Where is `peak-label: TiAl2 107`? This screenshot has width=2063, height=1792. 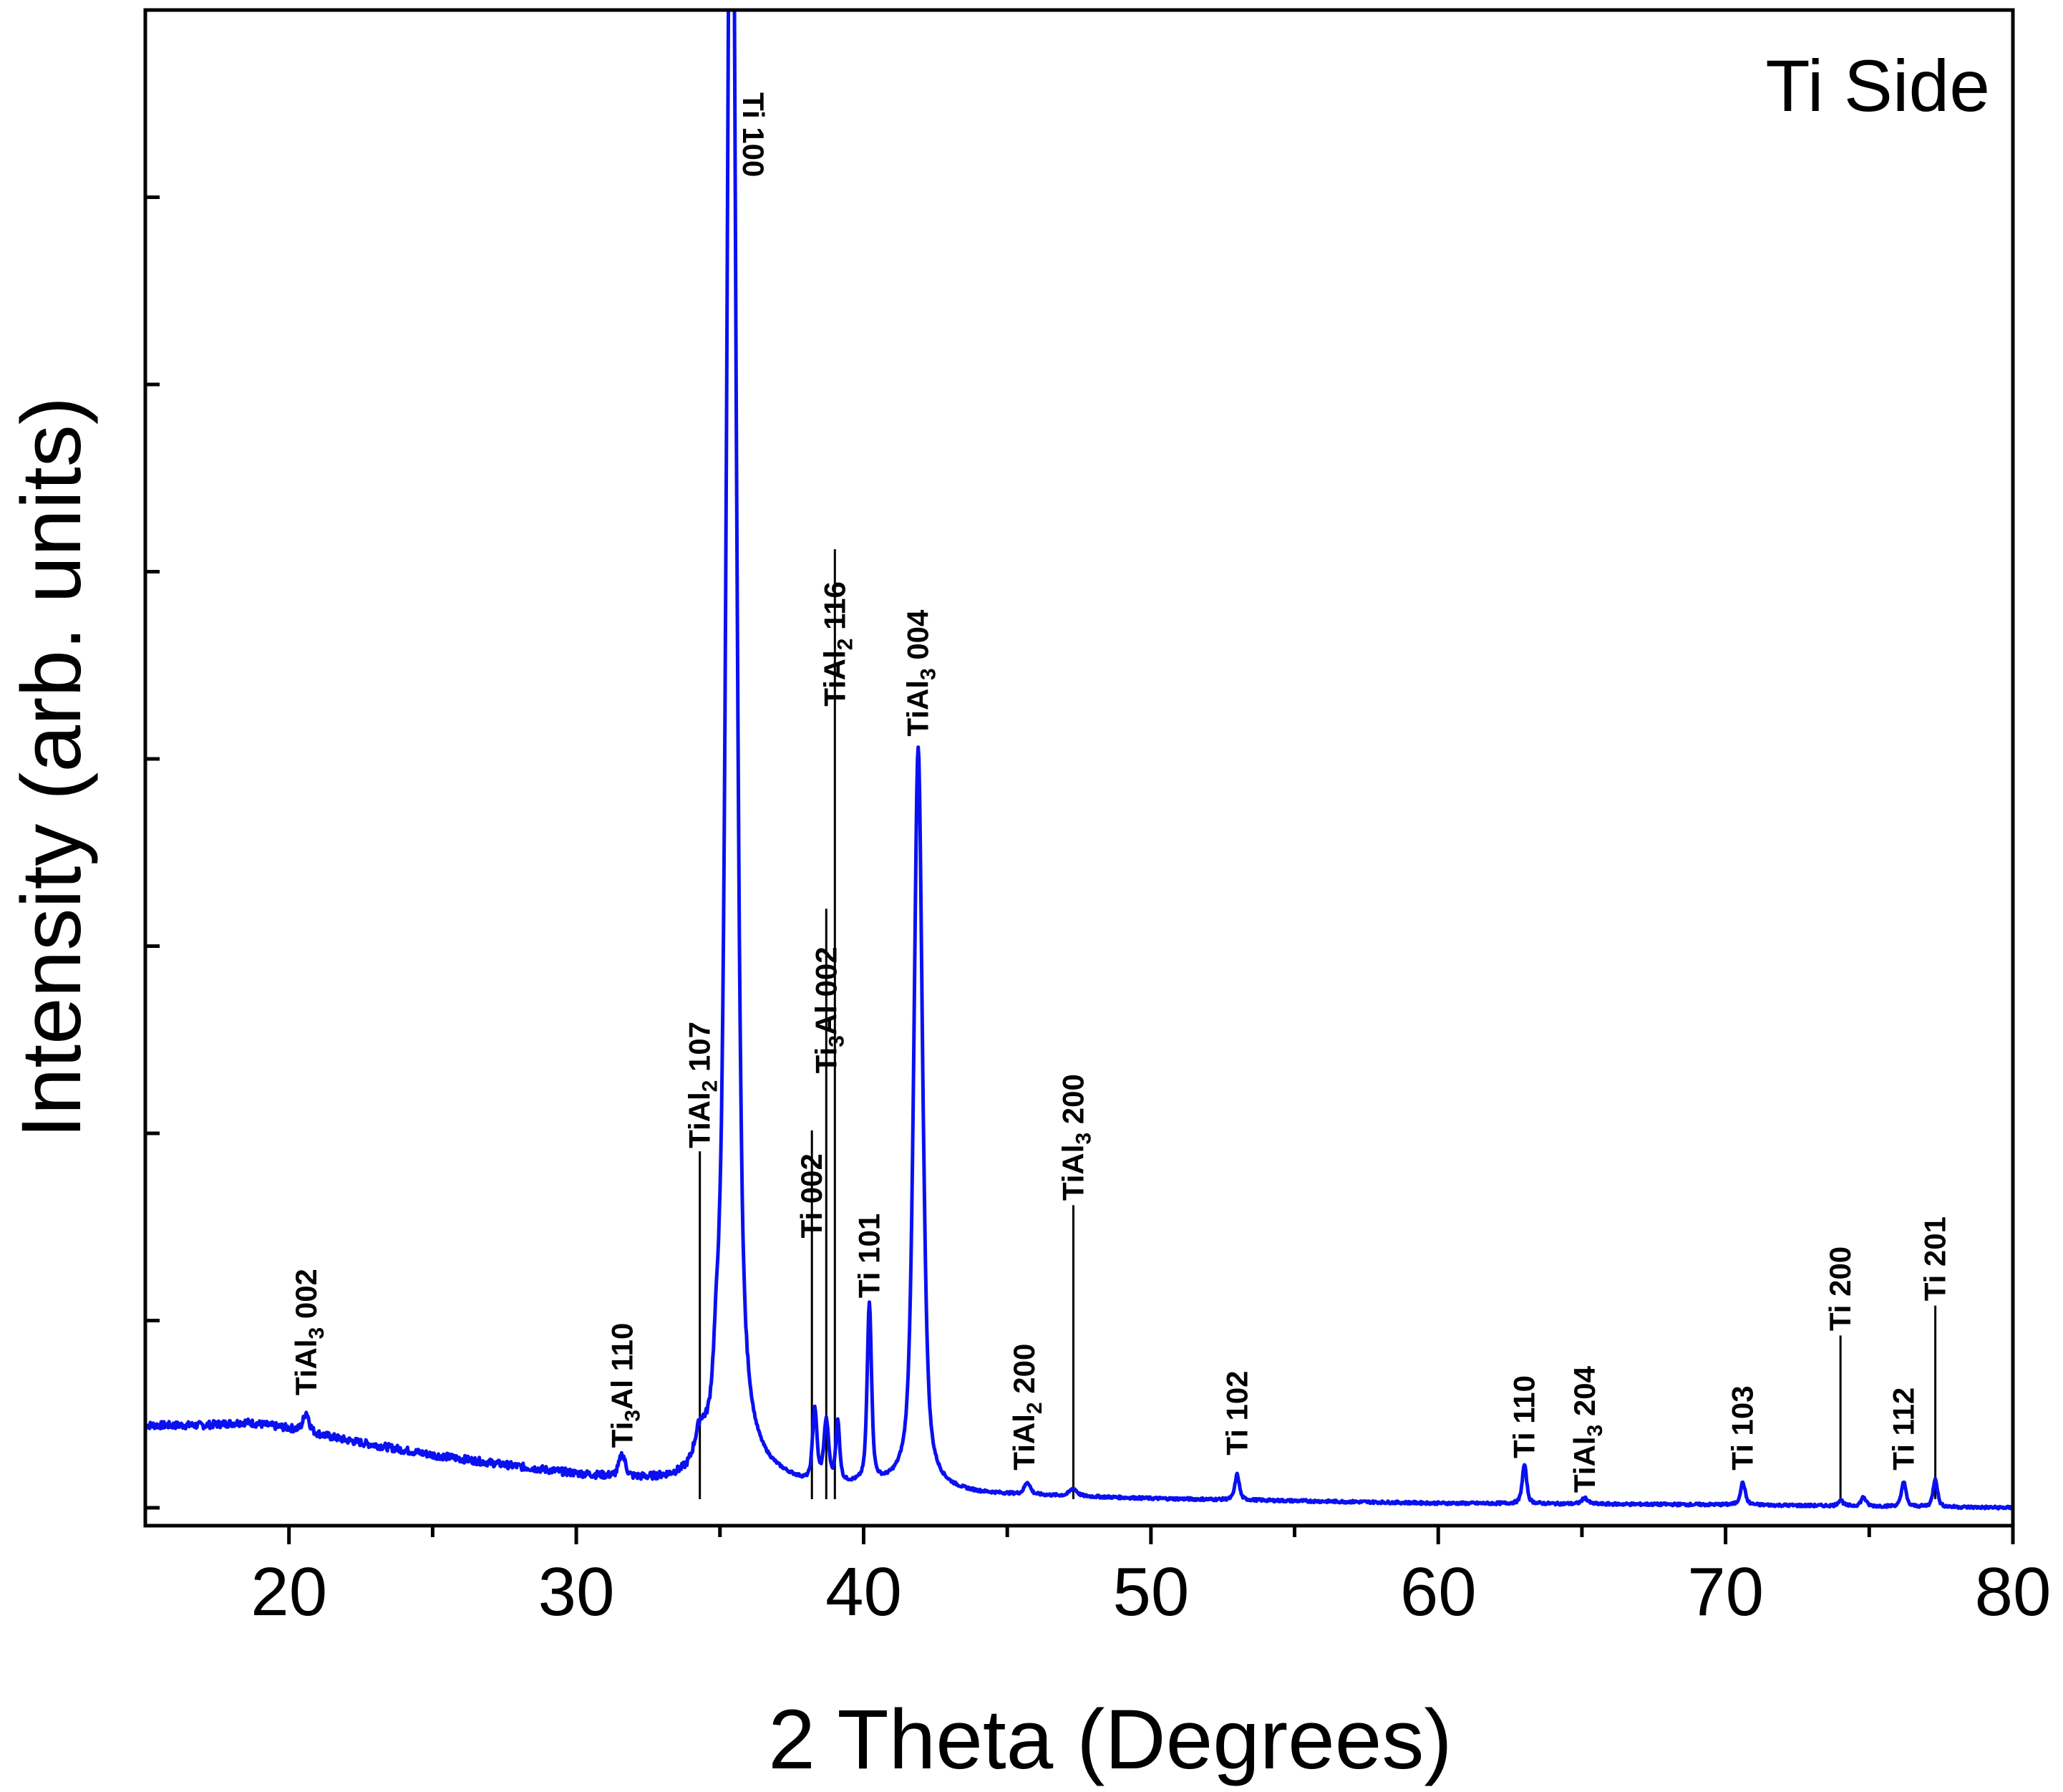 peak-label: TiAl2 107 is located at coordinates (702, 1085).